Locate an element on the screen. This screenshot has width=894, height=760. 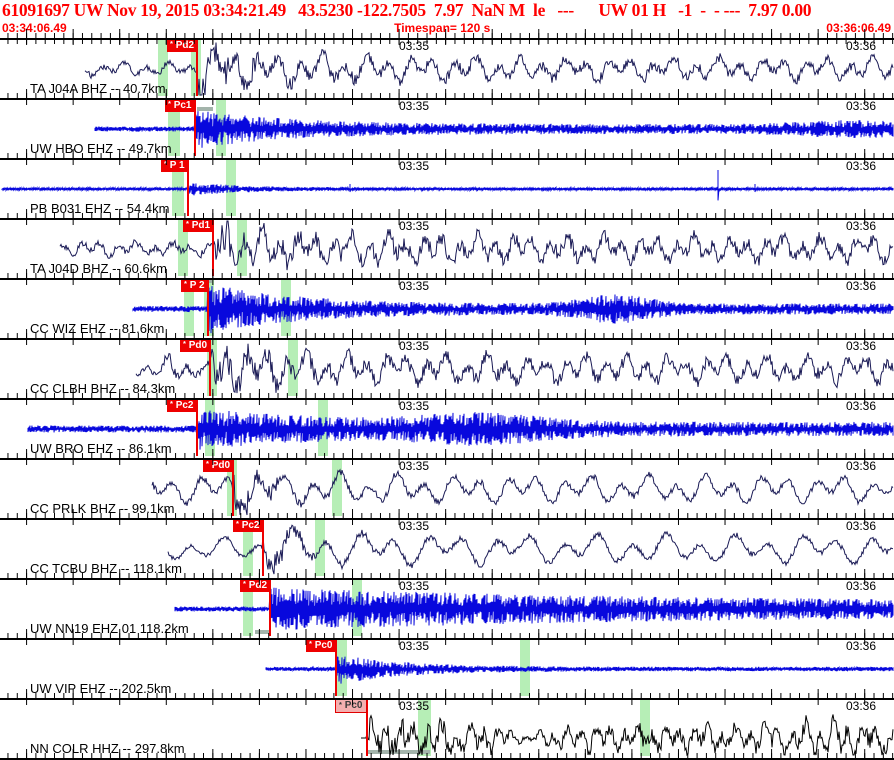
waveform-wiz is located at coordinates (447, 308).